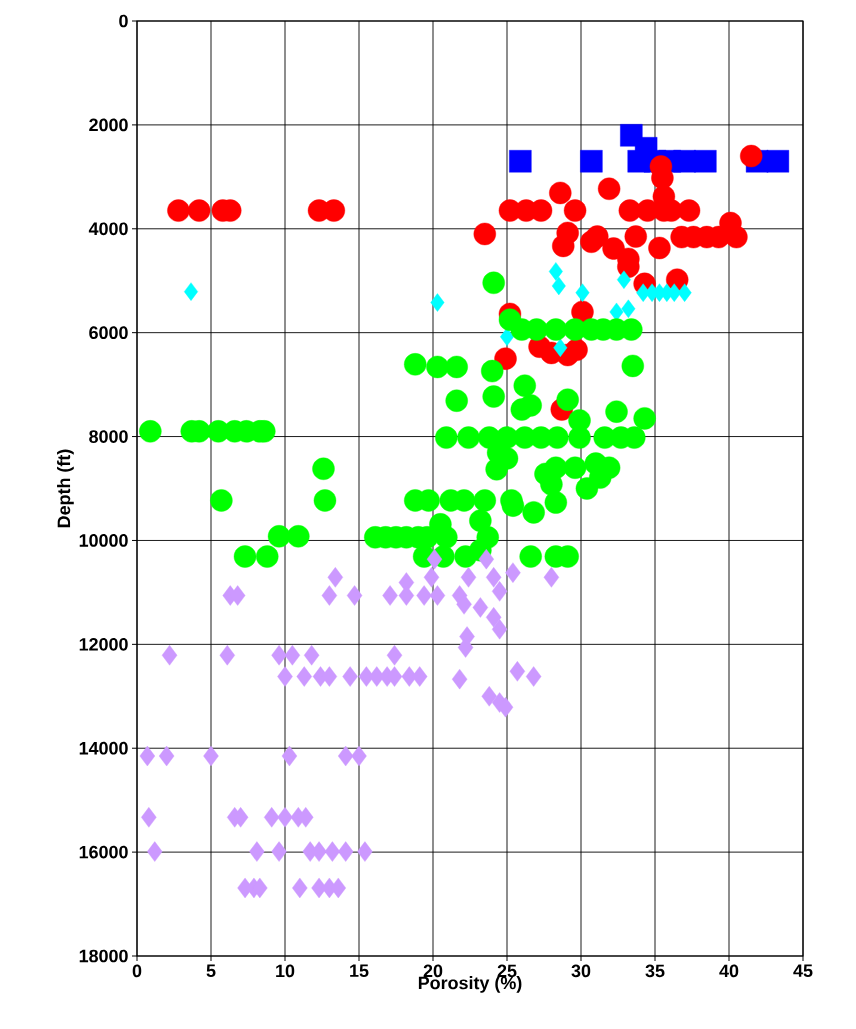  What do you see at coordinates (655, 971) in the screenshot?
I see `x-tick-label: 35` at bounding box center [655, 971].